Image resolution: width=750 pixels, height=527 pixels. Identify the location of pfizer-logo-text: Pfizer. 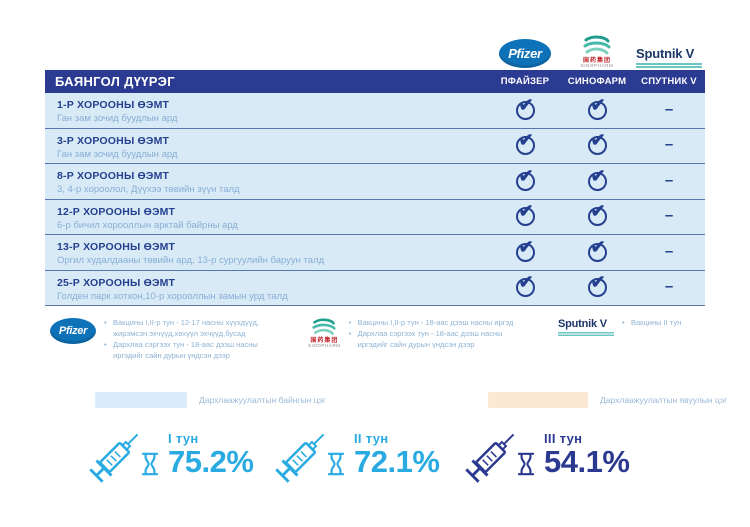
(525, 53).